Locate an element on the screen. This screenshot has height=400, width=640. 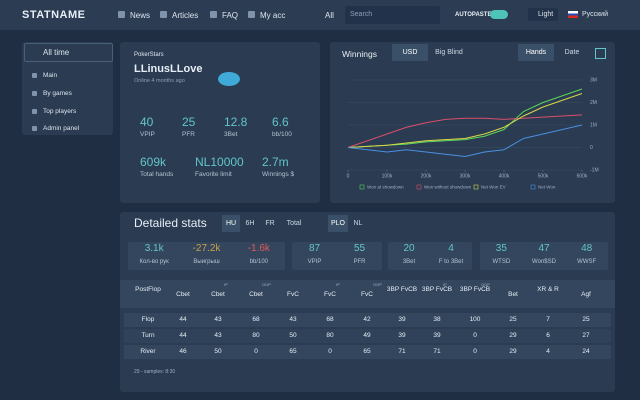
nav-link: Articles is located at coordinates (185, 15).